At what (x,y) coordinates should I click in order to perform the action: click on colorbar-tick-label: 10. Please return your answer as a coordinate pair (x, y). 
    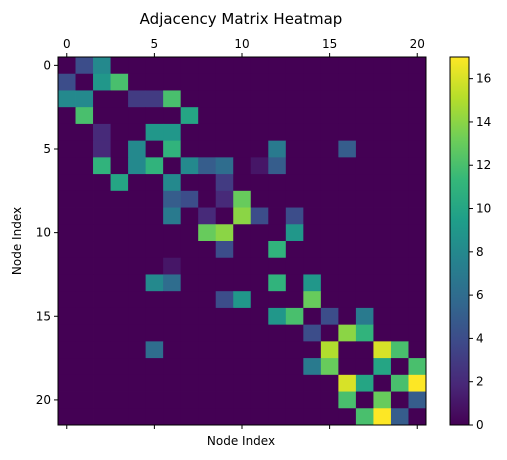
    Looking at the image, I should click on (483, 209).